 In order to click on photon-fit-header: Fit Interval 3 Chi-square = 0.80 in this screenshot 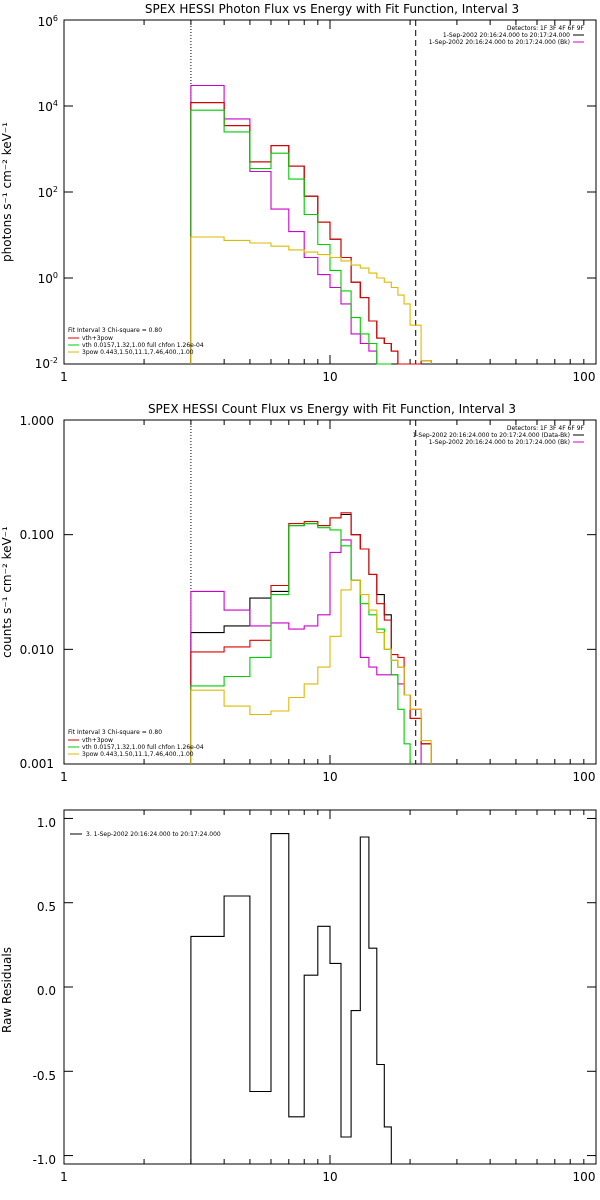, I will do `click(115, 330)`.